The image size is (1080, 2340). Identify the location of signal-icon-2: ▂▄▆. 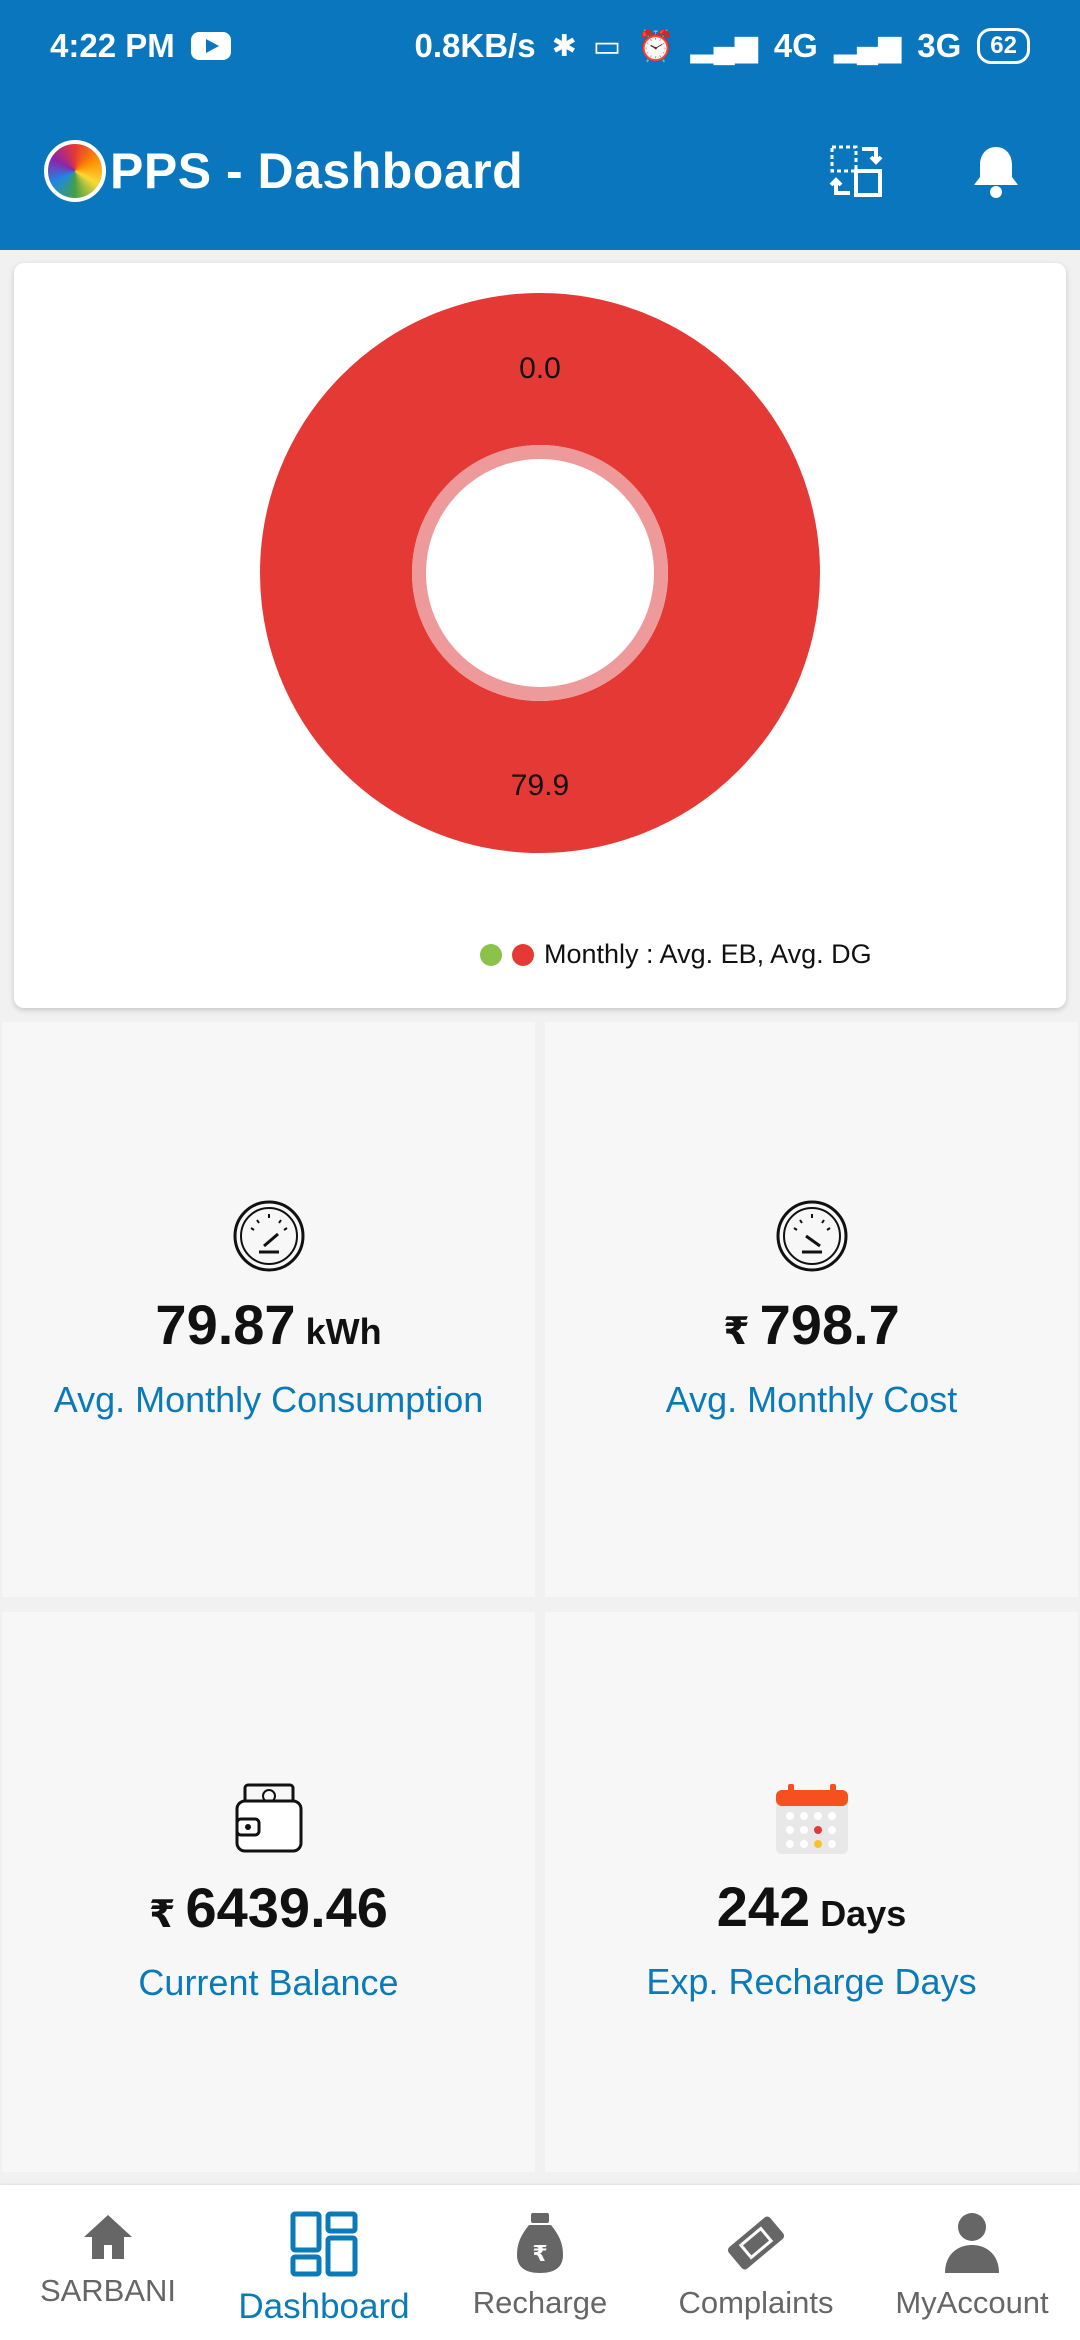
(867, 46).